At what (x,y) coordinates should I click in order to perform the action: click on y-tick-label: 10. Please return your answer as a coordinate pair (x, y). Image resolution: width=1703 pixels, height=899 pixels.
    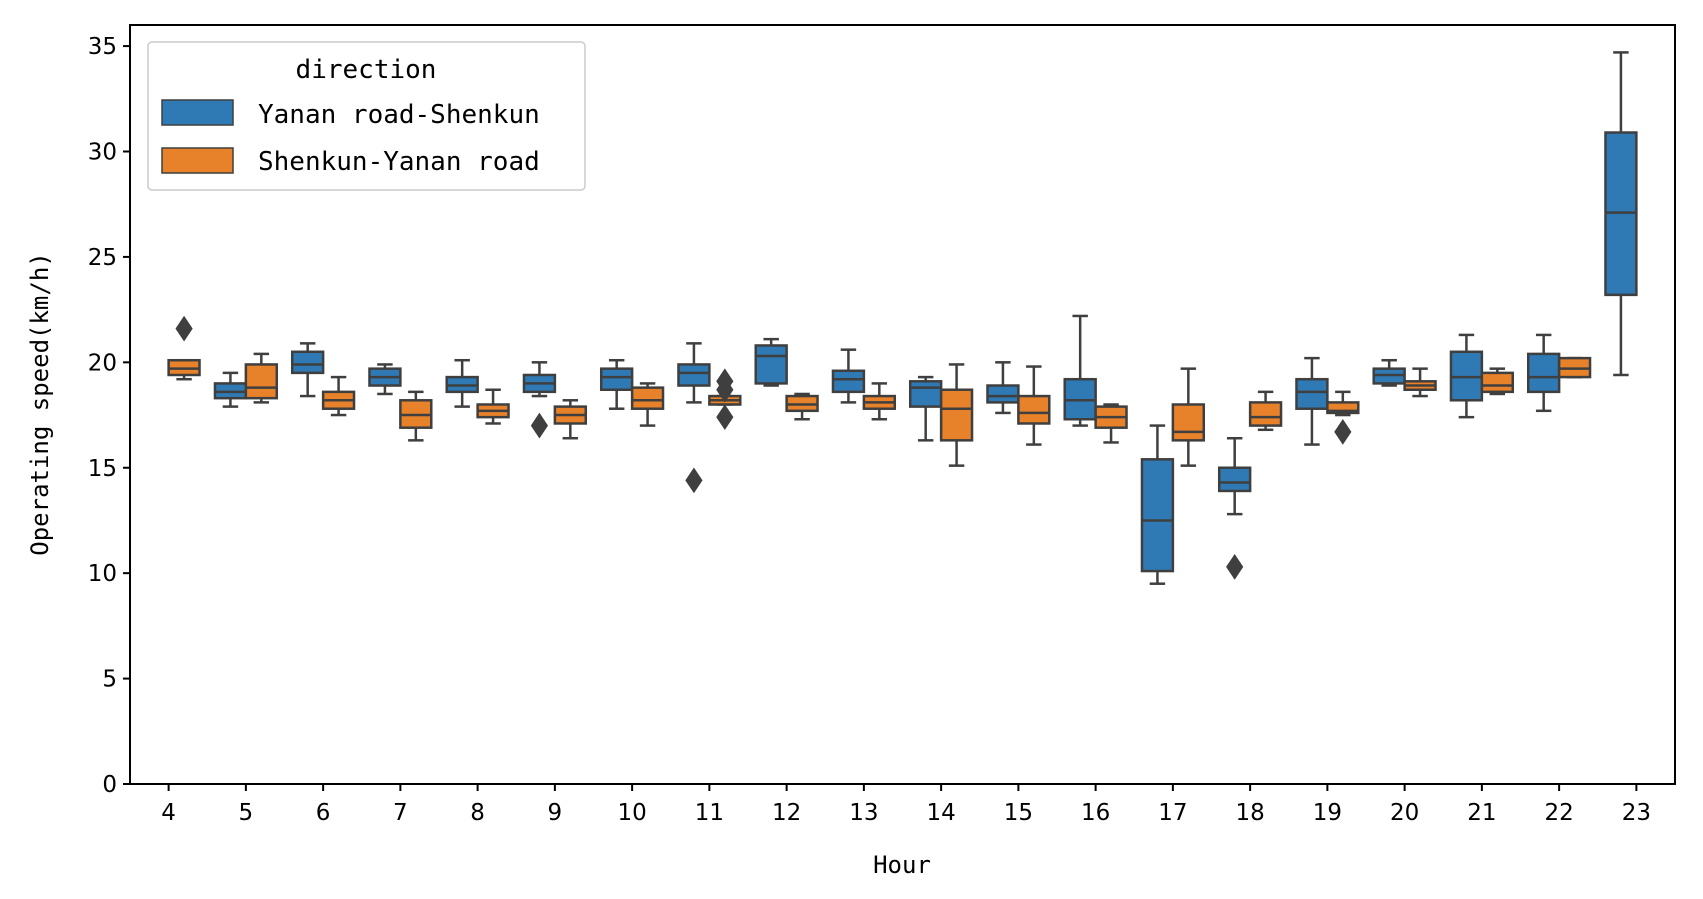
    Looking at the image, I should click on (102, 574).